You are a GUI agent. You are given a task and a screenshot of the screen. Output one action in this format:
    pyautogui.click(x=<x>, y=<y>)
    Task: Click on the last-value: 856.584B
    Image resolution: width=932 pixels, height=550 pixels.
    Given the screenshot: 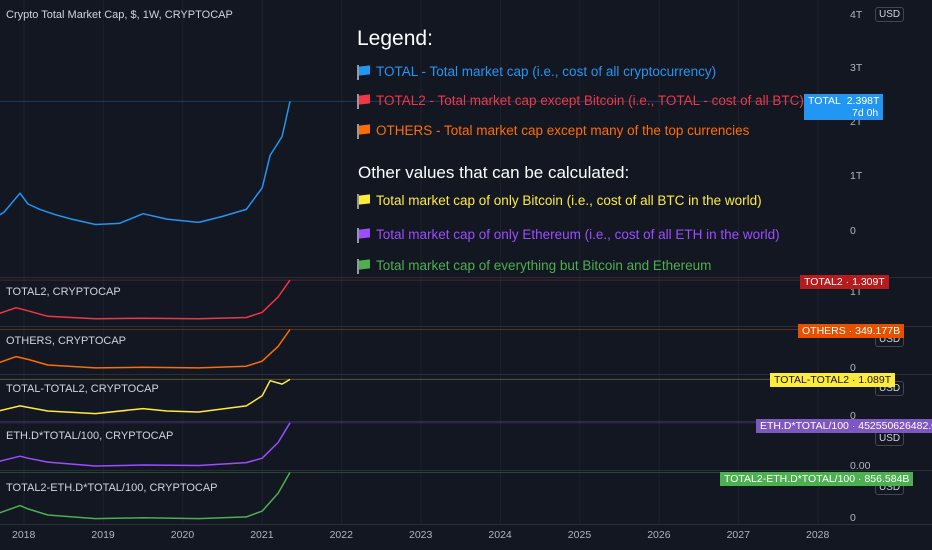 What is the action you would take?
    pyautogui.click(x=887, y=479)
    